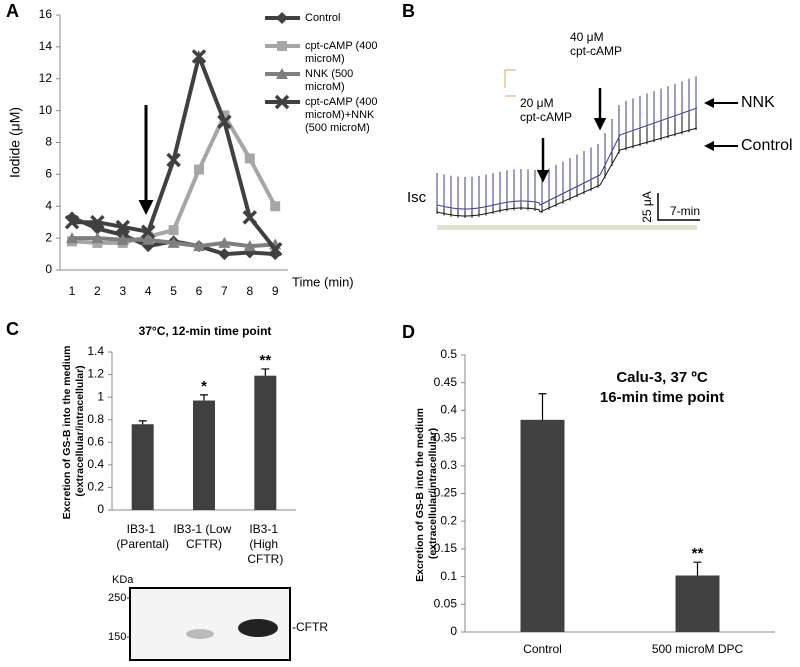 This screenshot has height=667, width=800. What do you see at coordinates (343, 115) in the screenshot?
I see `legend-label: cpt-cAMP (400 microM)+NNK (500 microM)` at bounding box center [343, 115].